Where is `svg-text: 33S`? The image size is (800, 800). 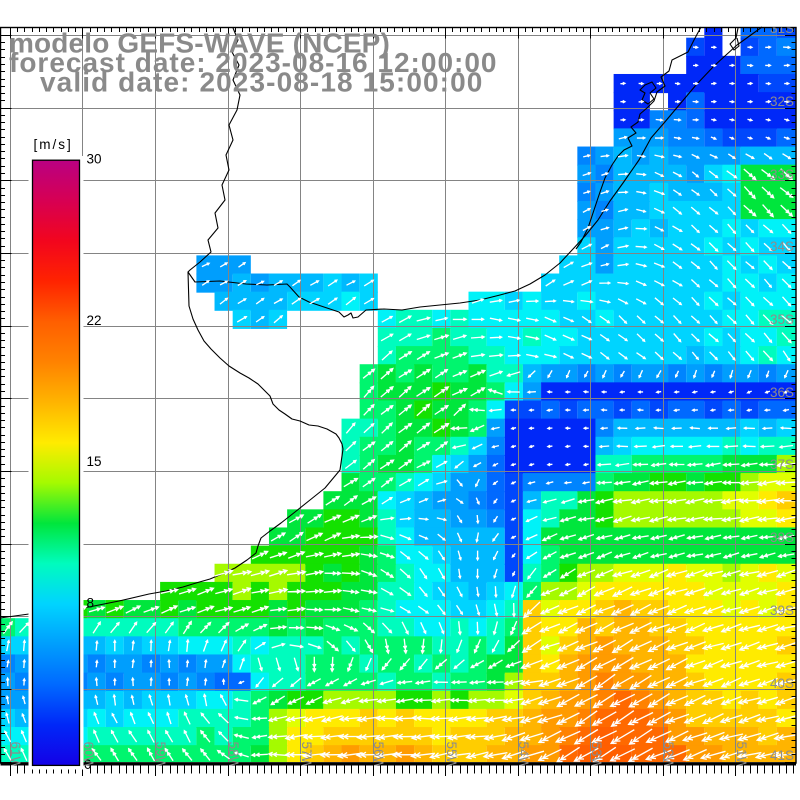
svg-text: 33S is located at coordinates (782, 174).